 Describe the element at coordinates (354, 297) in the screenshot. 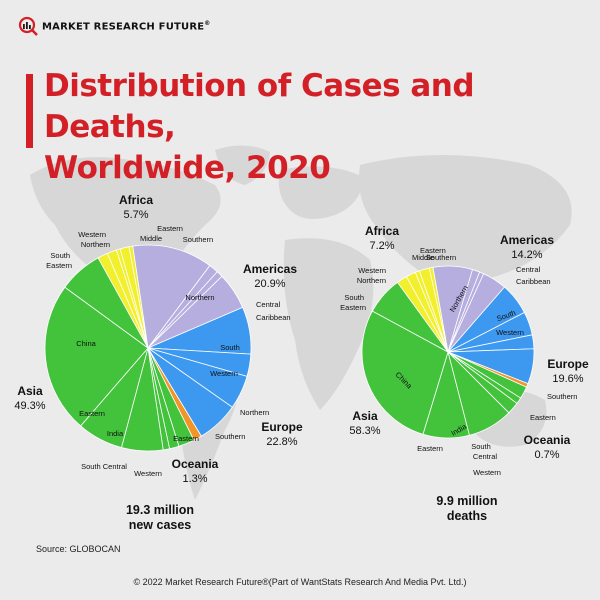

I see `pie-2-label-asia-south-eastern-1: South` at that location.